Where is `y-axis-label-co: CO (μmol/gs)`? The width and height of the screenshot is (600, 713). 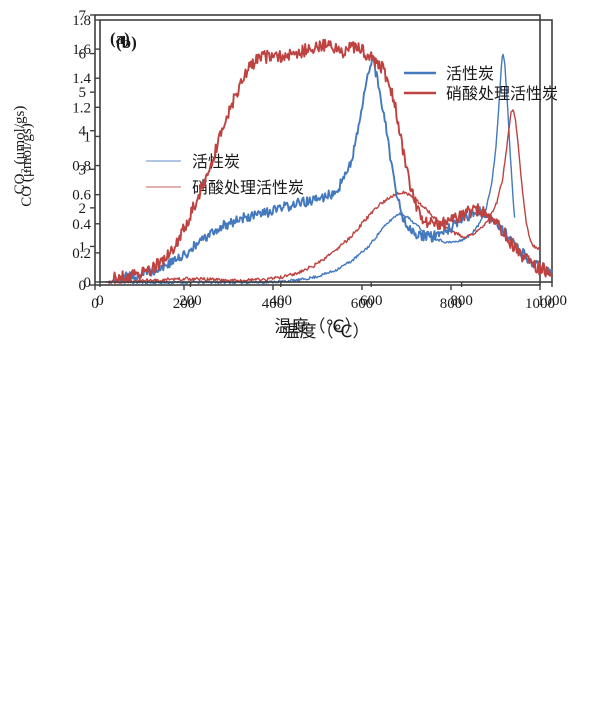
y-axis-label-co: CO (μmol/gs) is located at coordinates (27, 164).